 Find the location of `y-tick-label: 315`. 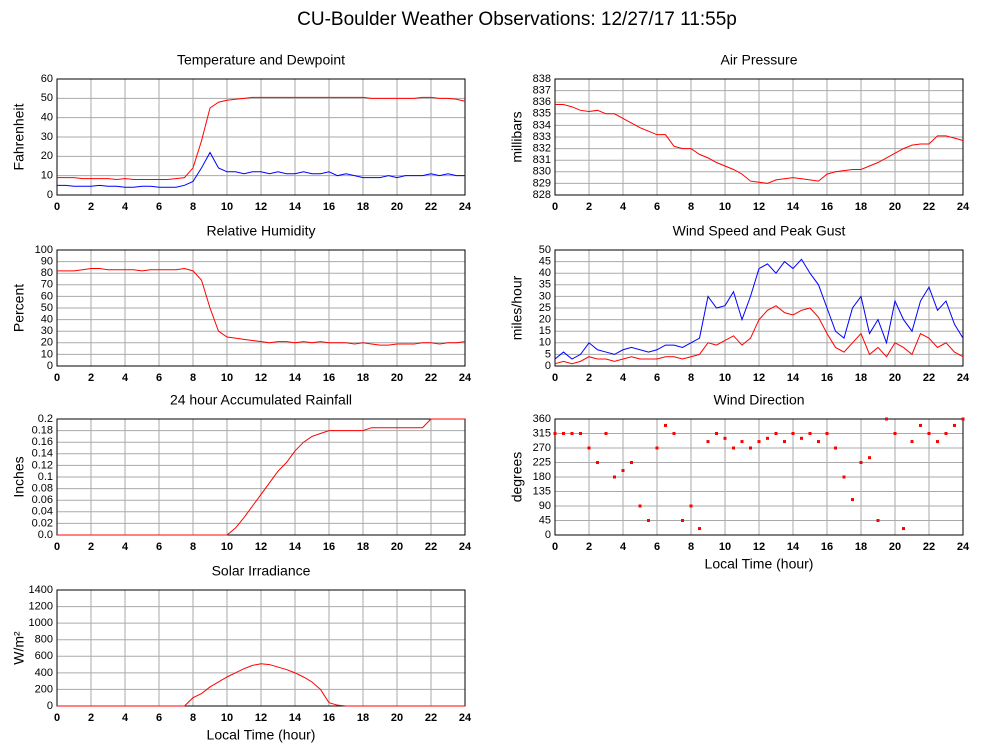

y-tick-label: 315 is located at coordinates (542, 433).